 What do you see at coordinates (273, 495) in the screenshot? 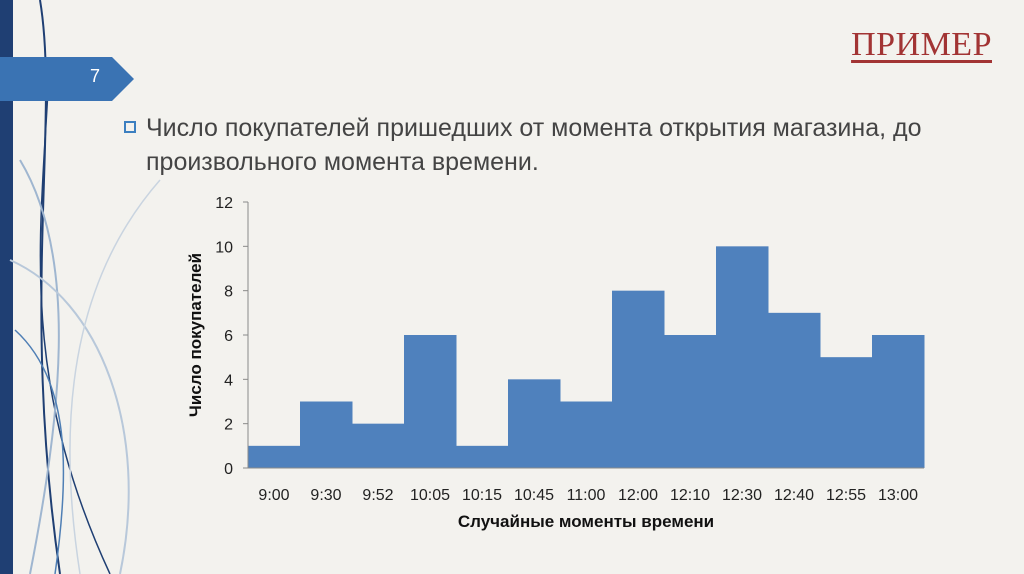
I see `x-tick-label: 9:00` at bounding box center [273, 495].